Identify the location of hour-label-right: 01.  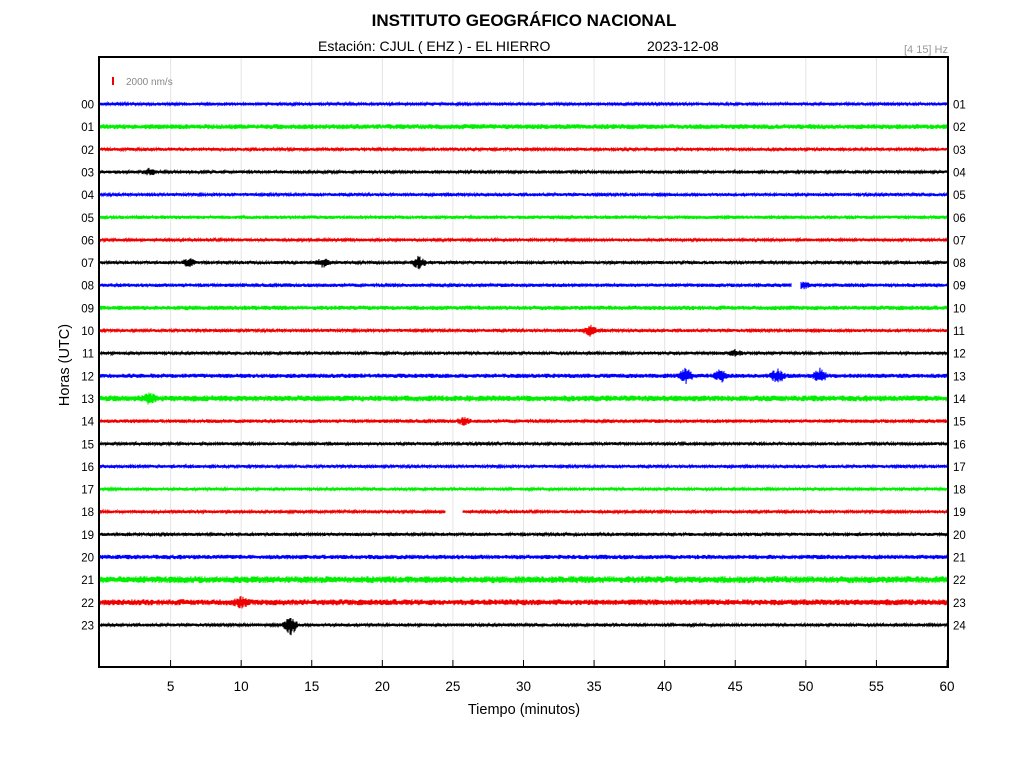
(959, 106).